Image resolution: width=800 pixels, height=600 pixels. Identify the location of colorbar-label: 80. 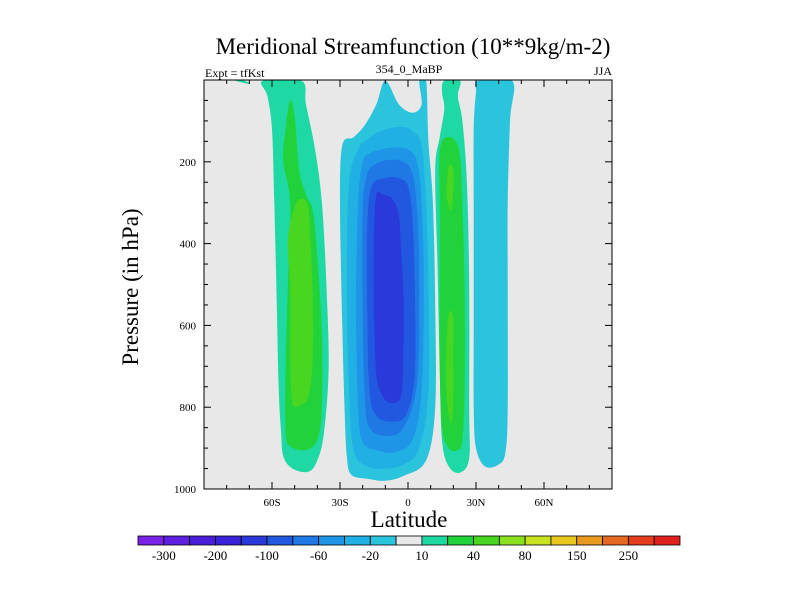
(525, 555).